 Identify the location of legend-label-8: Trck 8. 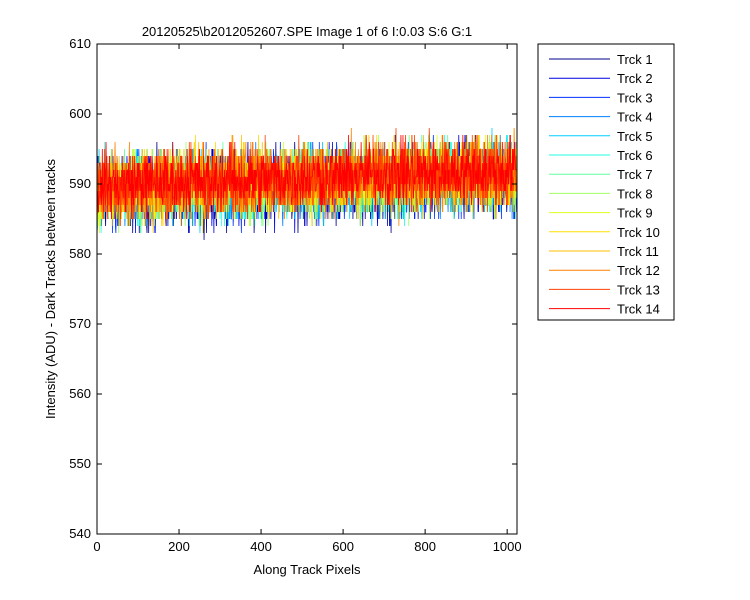
(635, 193).